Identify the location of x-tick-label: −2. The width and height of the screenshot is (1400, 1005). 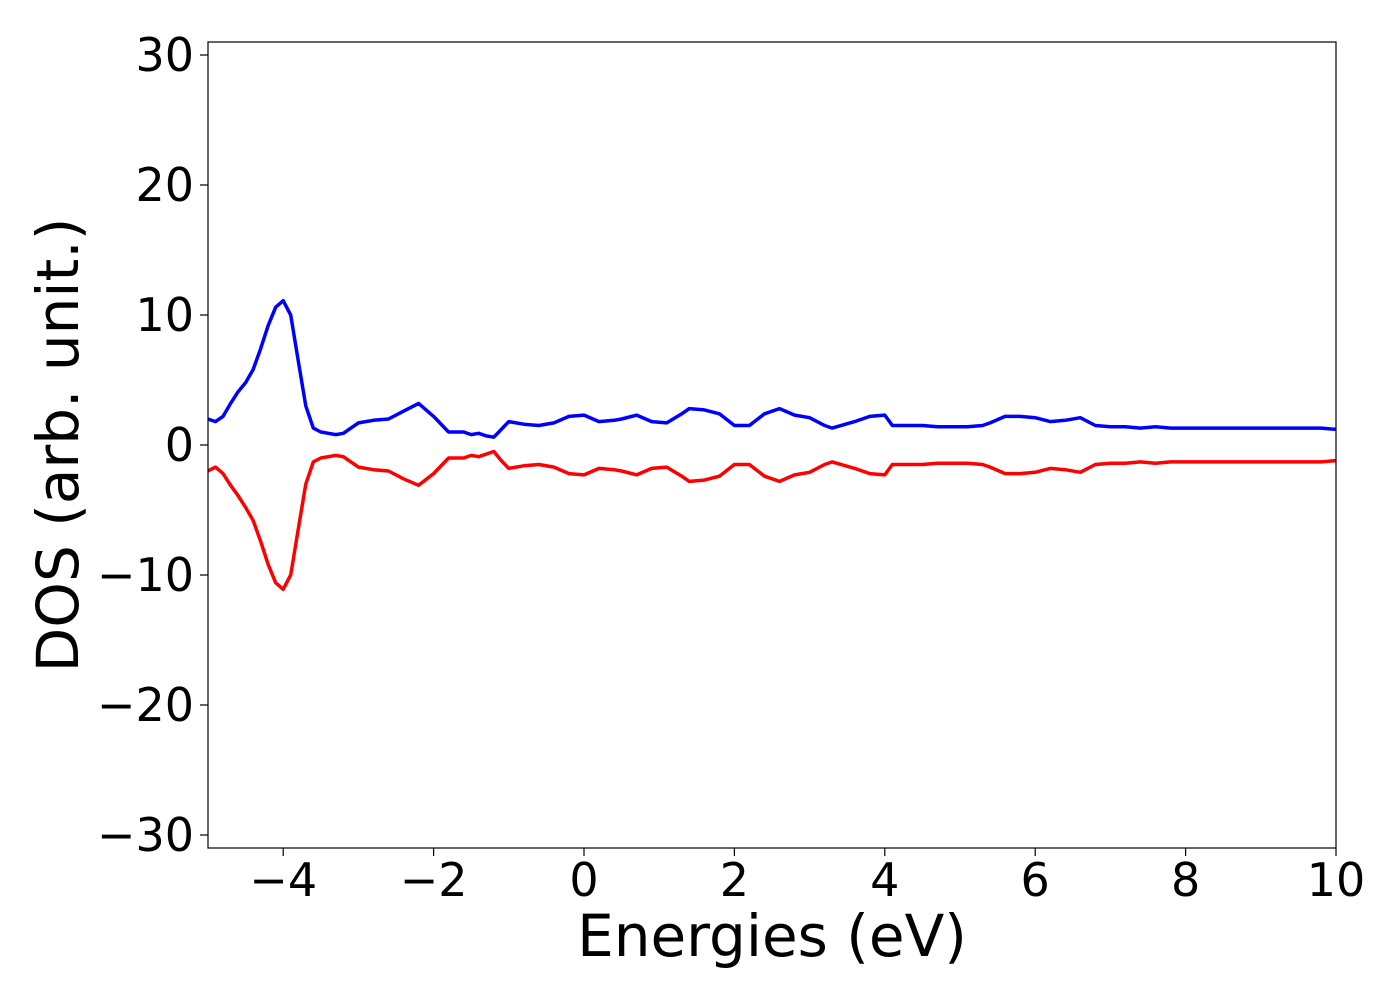
(434, 880).